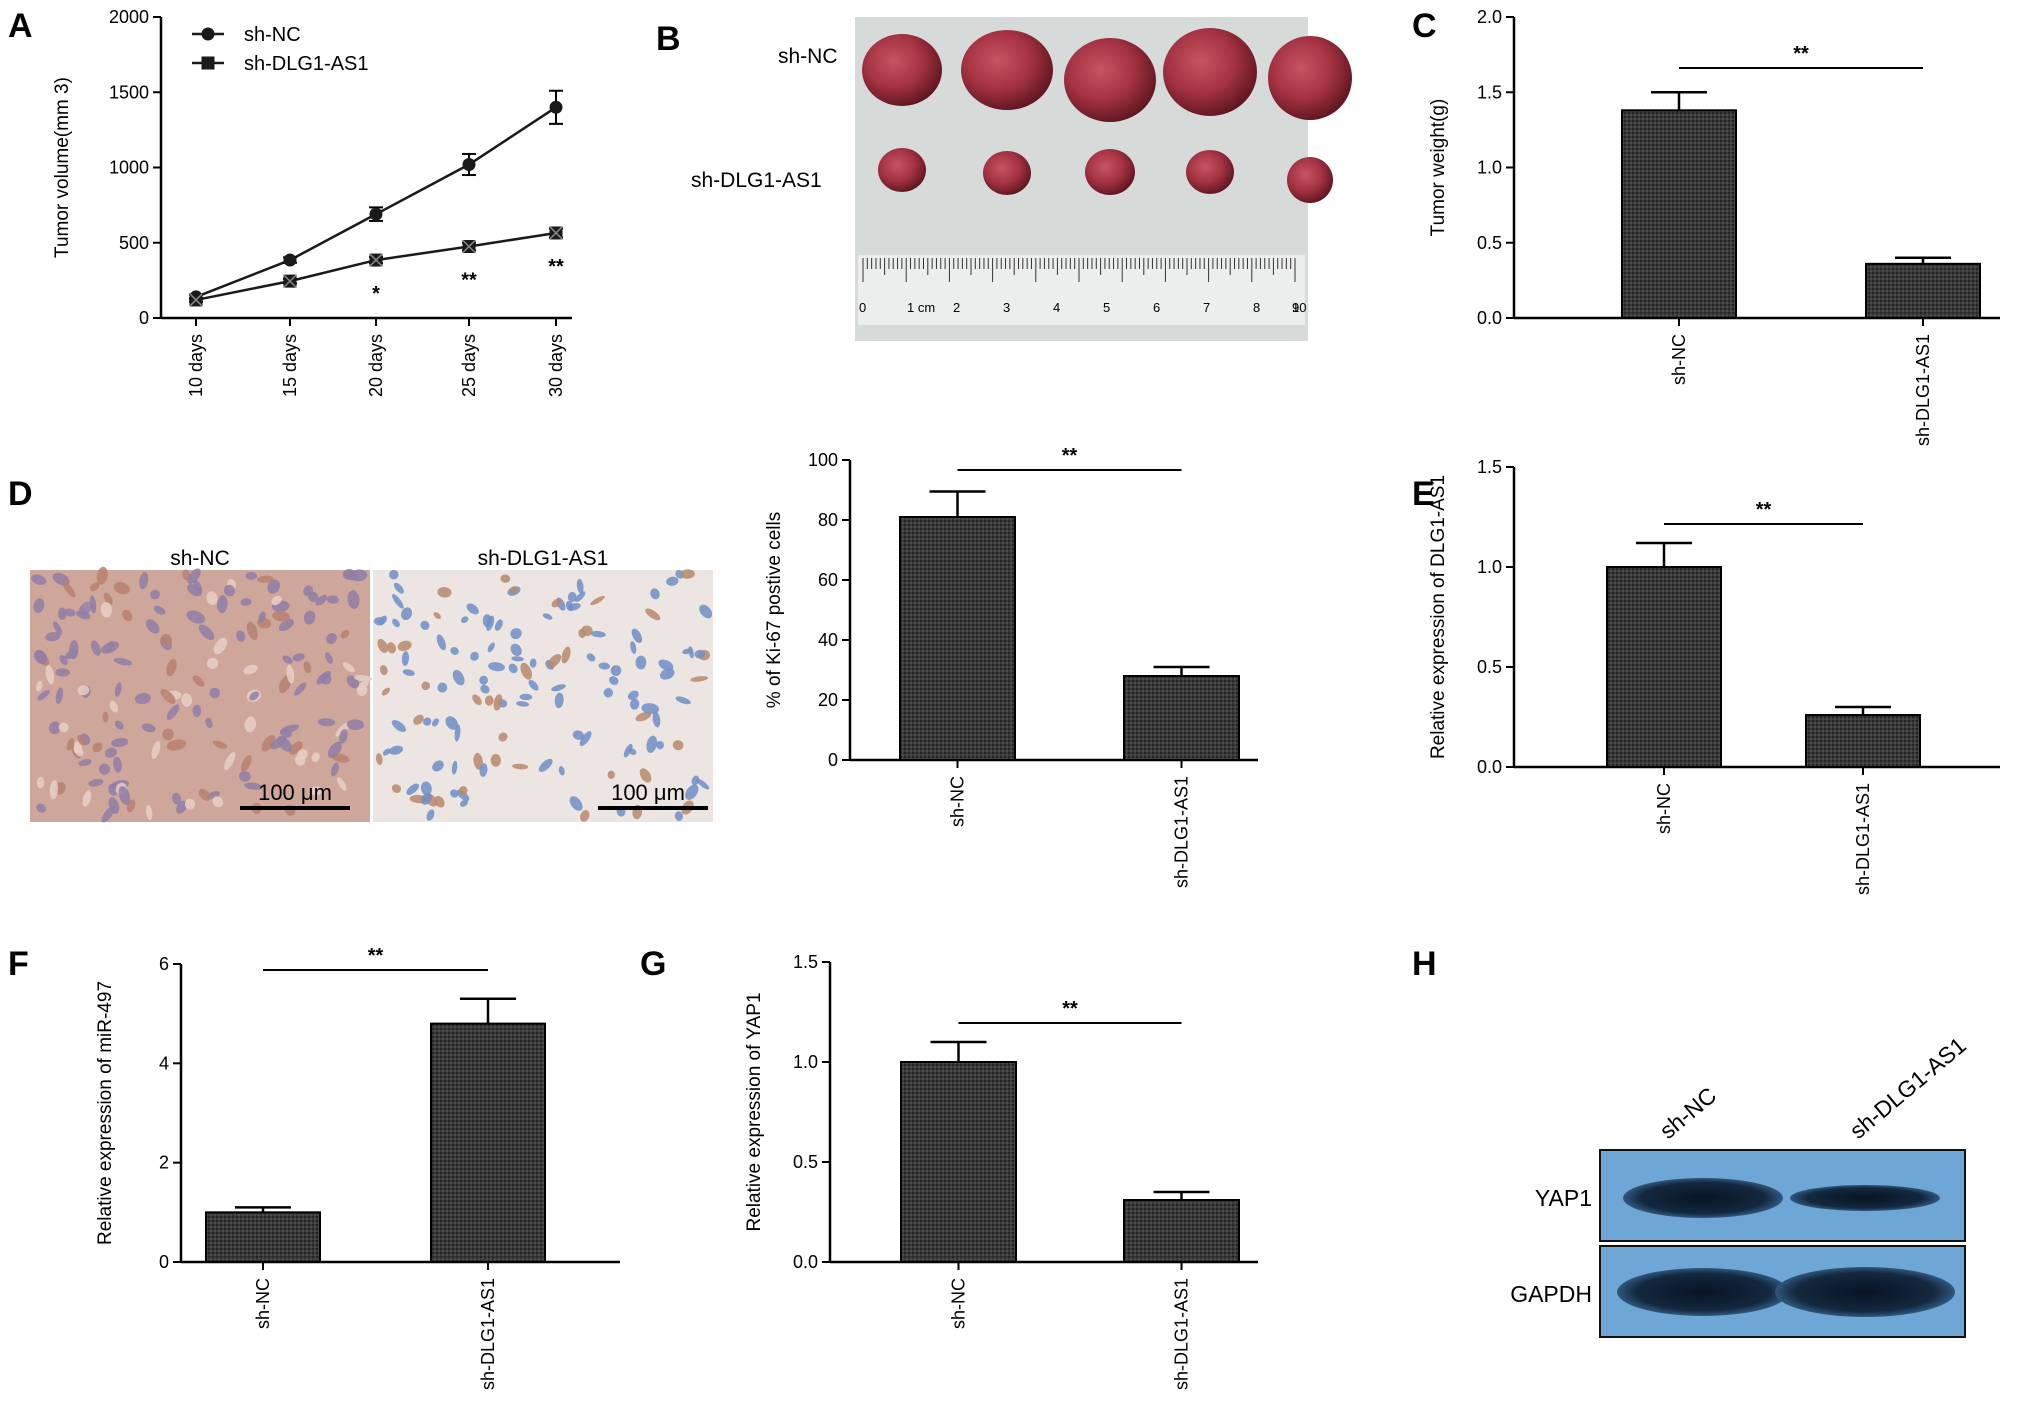  I want to click on y-tick-label: 1.0, so click(1489, 567).